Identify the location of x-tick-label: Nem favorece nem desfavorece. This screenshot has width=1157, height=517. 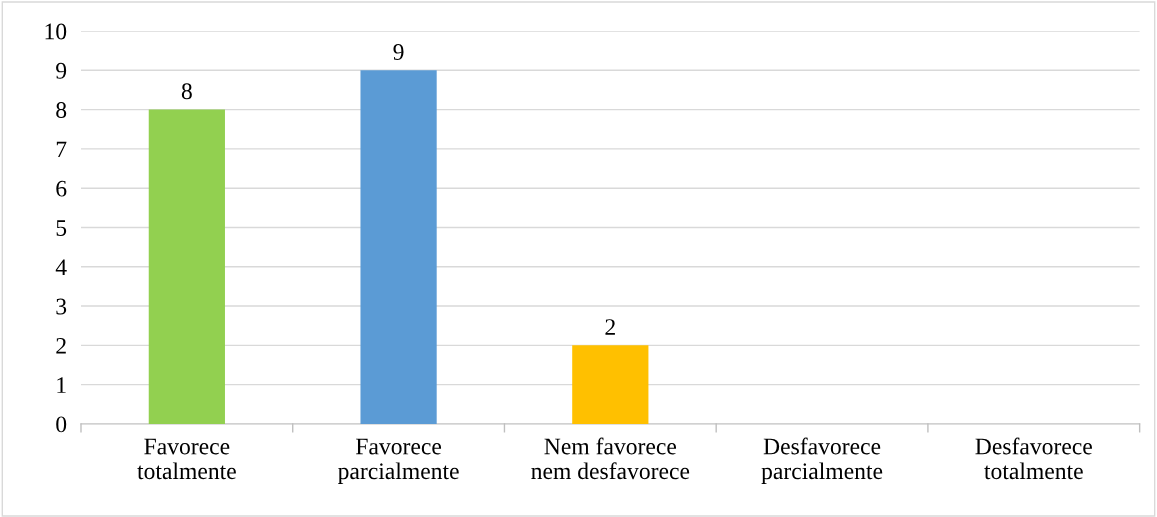
(610, 458).